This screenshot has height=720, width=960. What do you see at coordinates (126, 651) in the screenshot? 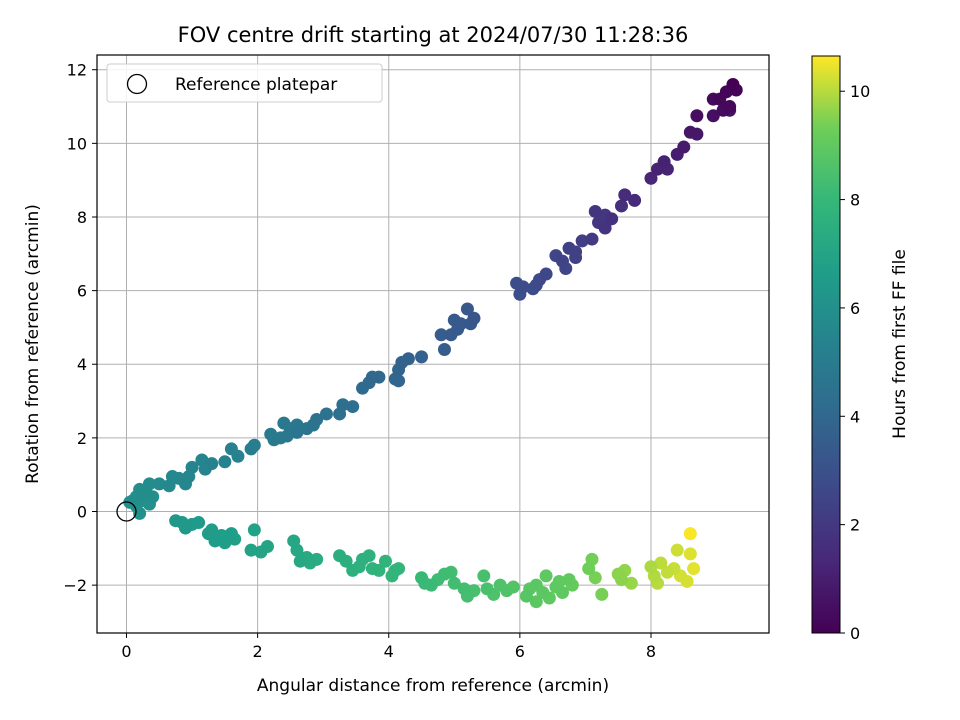
I see `x-tick-label: 0` at bounding box center [126, 651].